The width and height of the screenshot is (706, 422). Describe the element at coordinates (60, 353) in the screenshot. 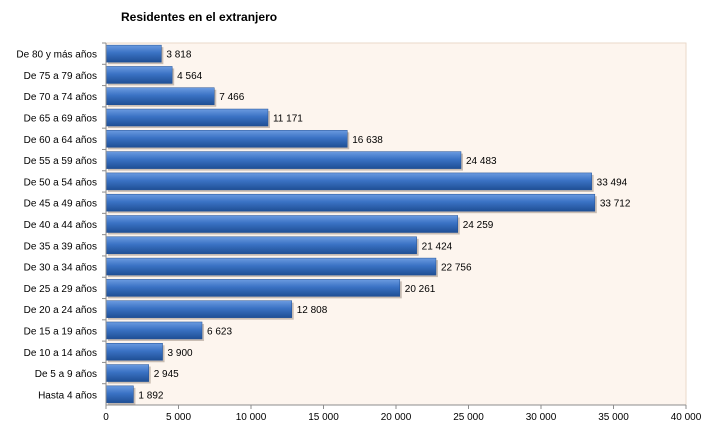

I see `category-label: De 10 a 14 años` at that location.